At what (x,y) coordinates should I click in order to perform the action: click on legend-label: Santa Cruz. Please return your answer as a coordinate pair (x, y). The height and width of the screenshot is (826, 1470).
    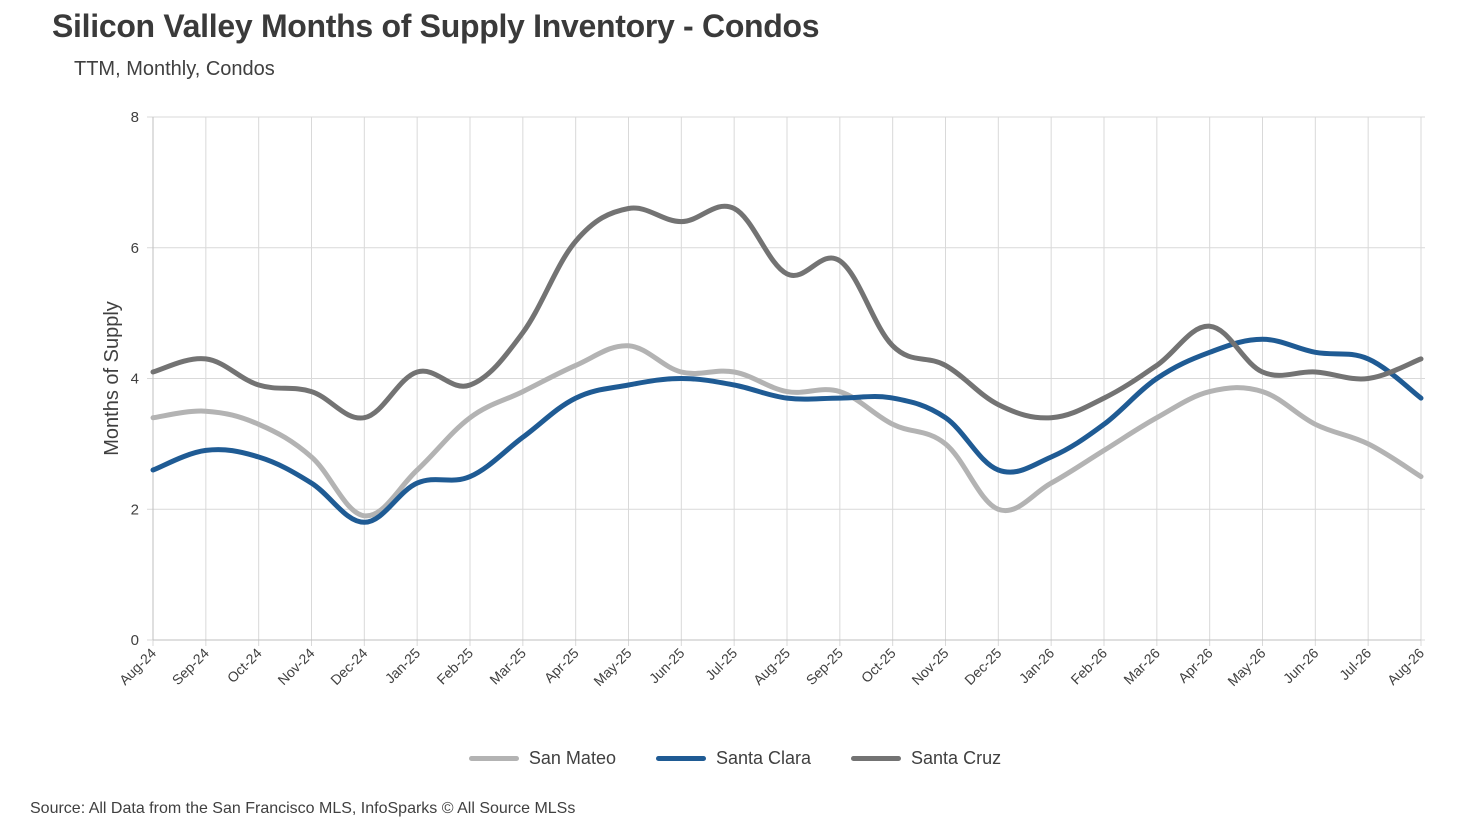
    Looking at the image, I should click on (956, 758).